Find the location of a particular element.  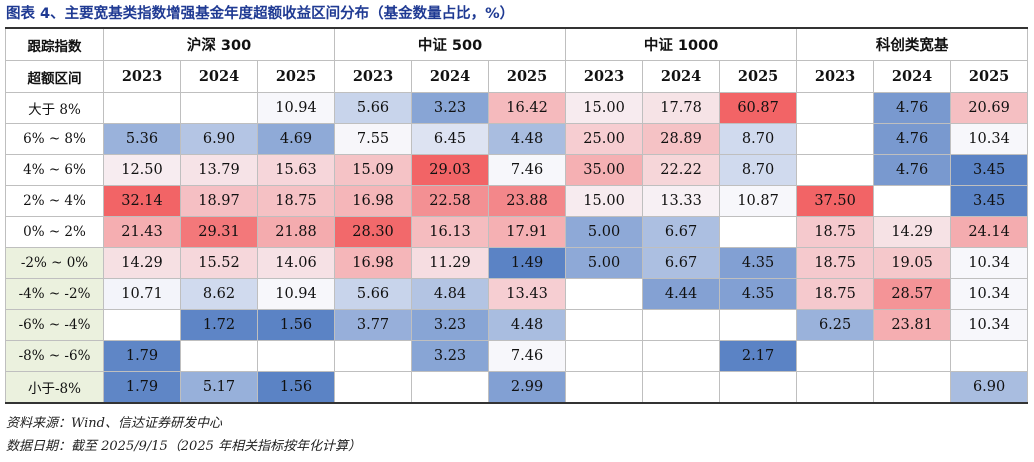

table-cell: 28.89 is located at coordinates (681, 139).